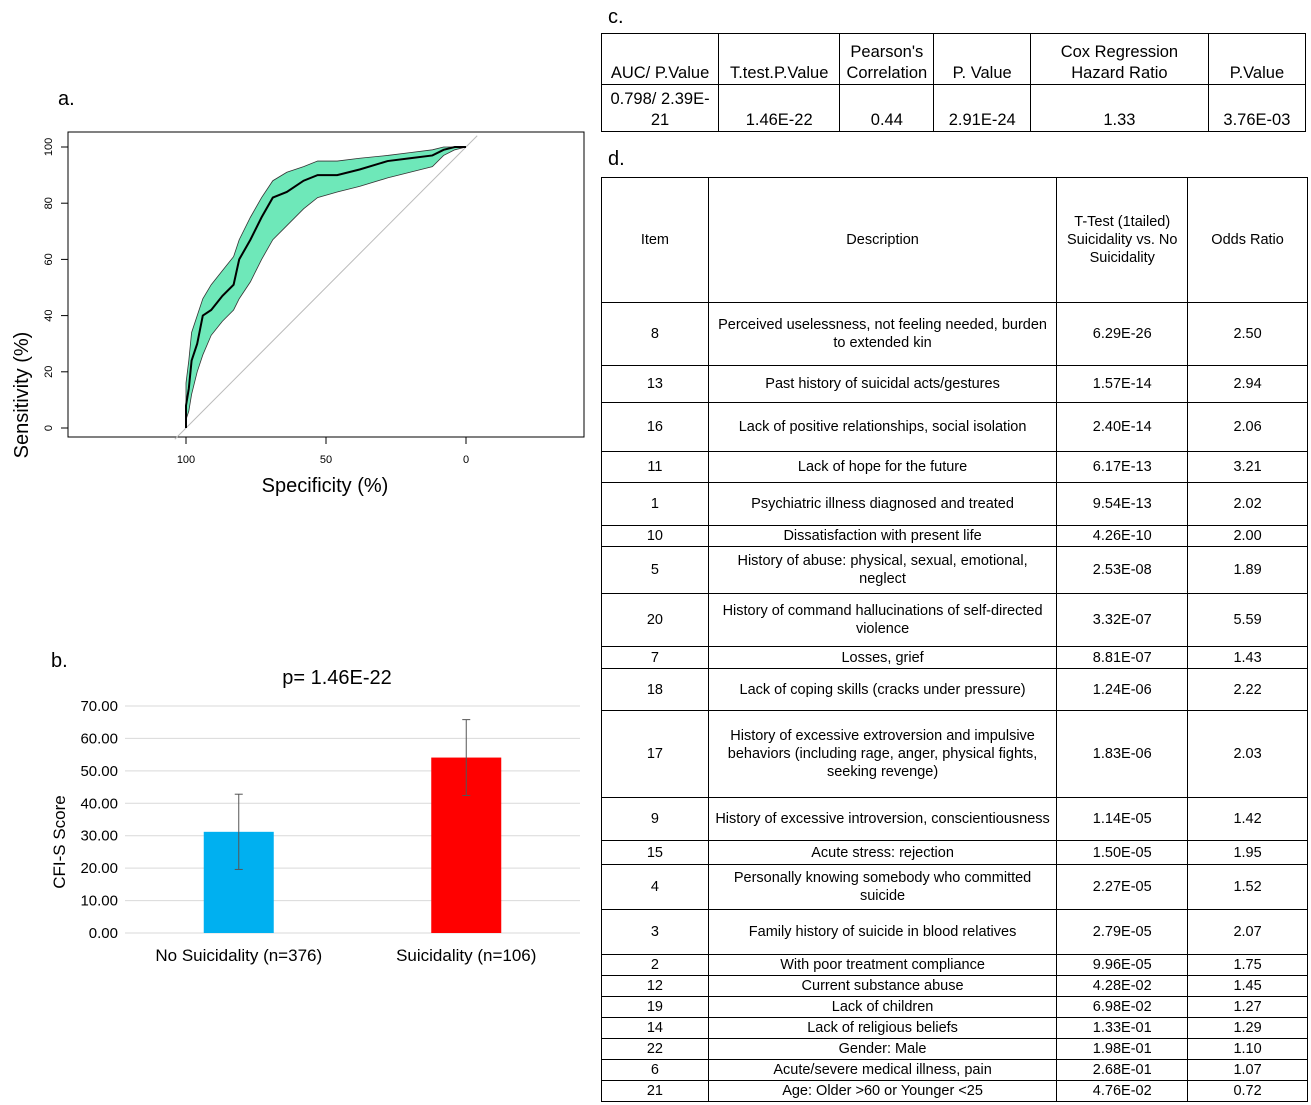 This screenshot has width=1311, height=1105. Describe the element at coordinates (1247, 1070) in the screenshot. I see `item-odds-ratio-cell: 1.07` at that location.